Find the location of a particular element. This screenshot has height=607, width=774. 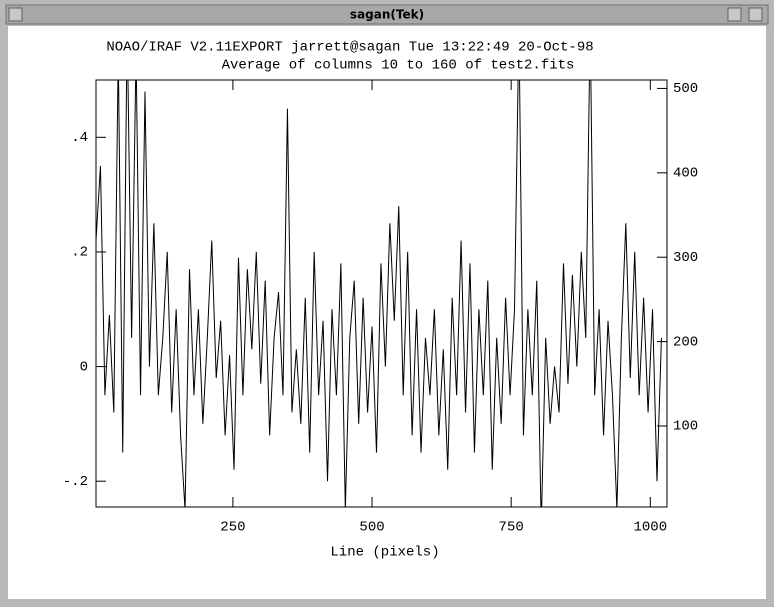

y2-tick-label: 400 is located at coordinates (685, 174).